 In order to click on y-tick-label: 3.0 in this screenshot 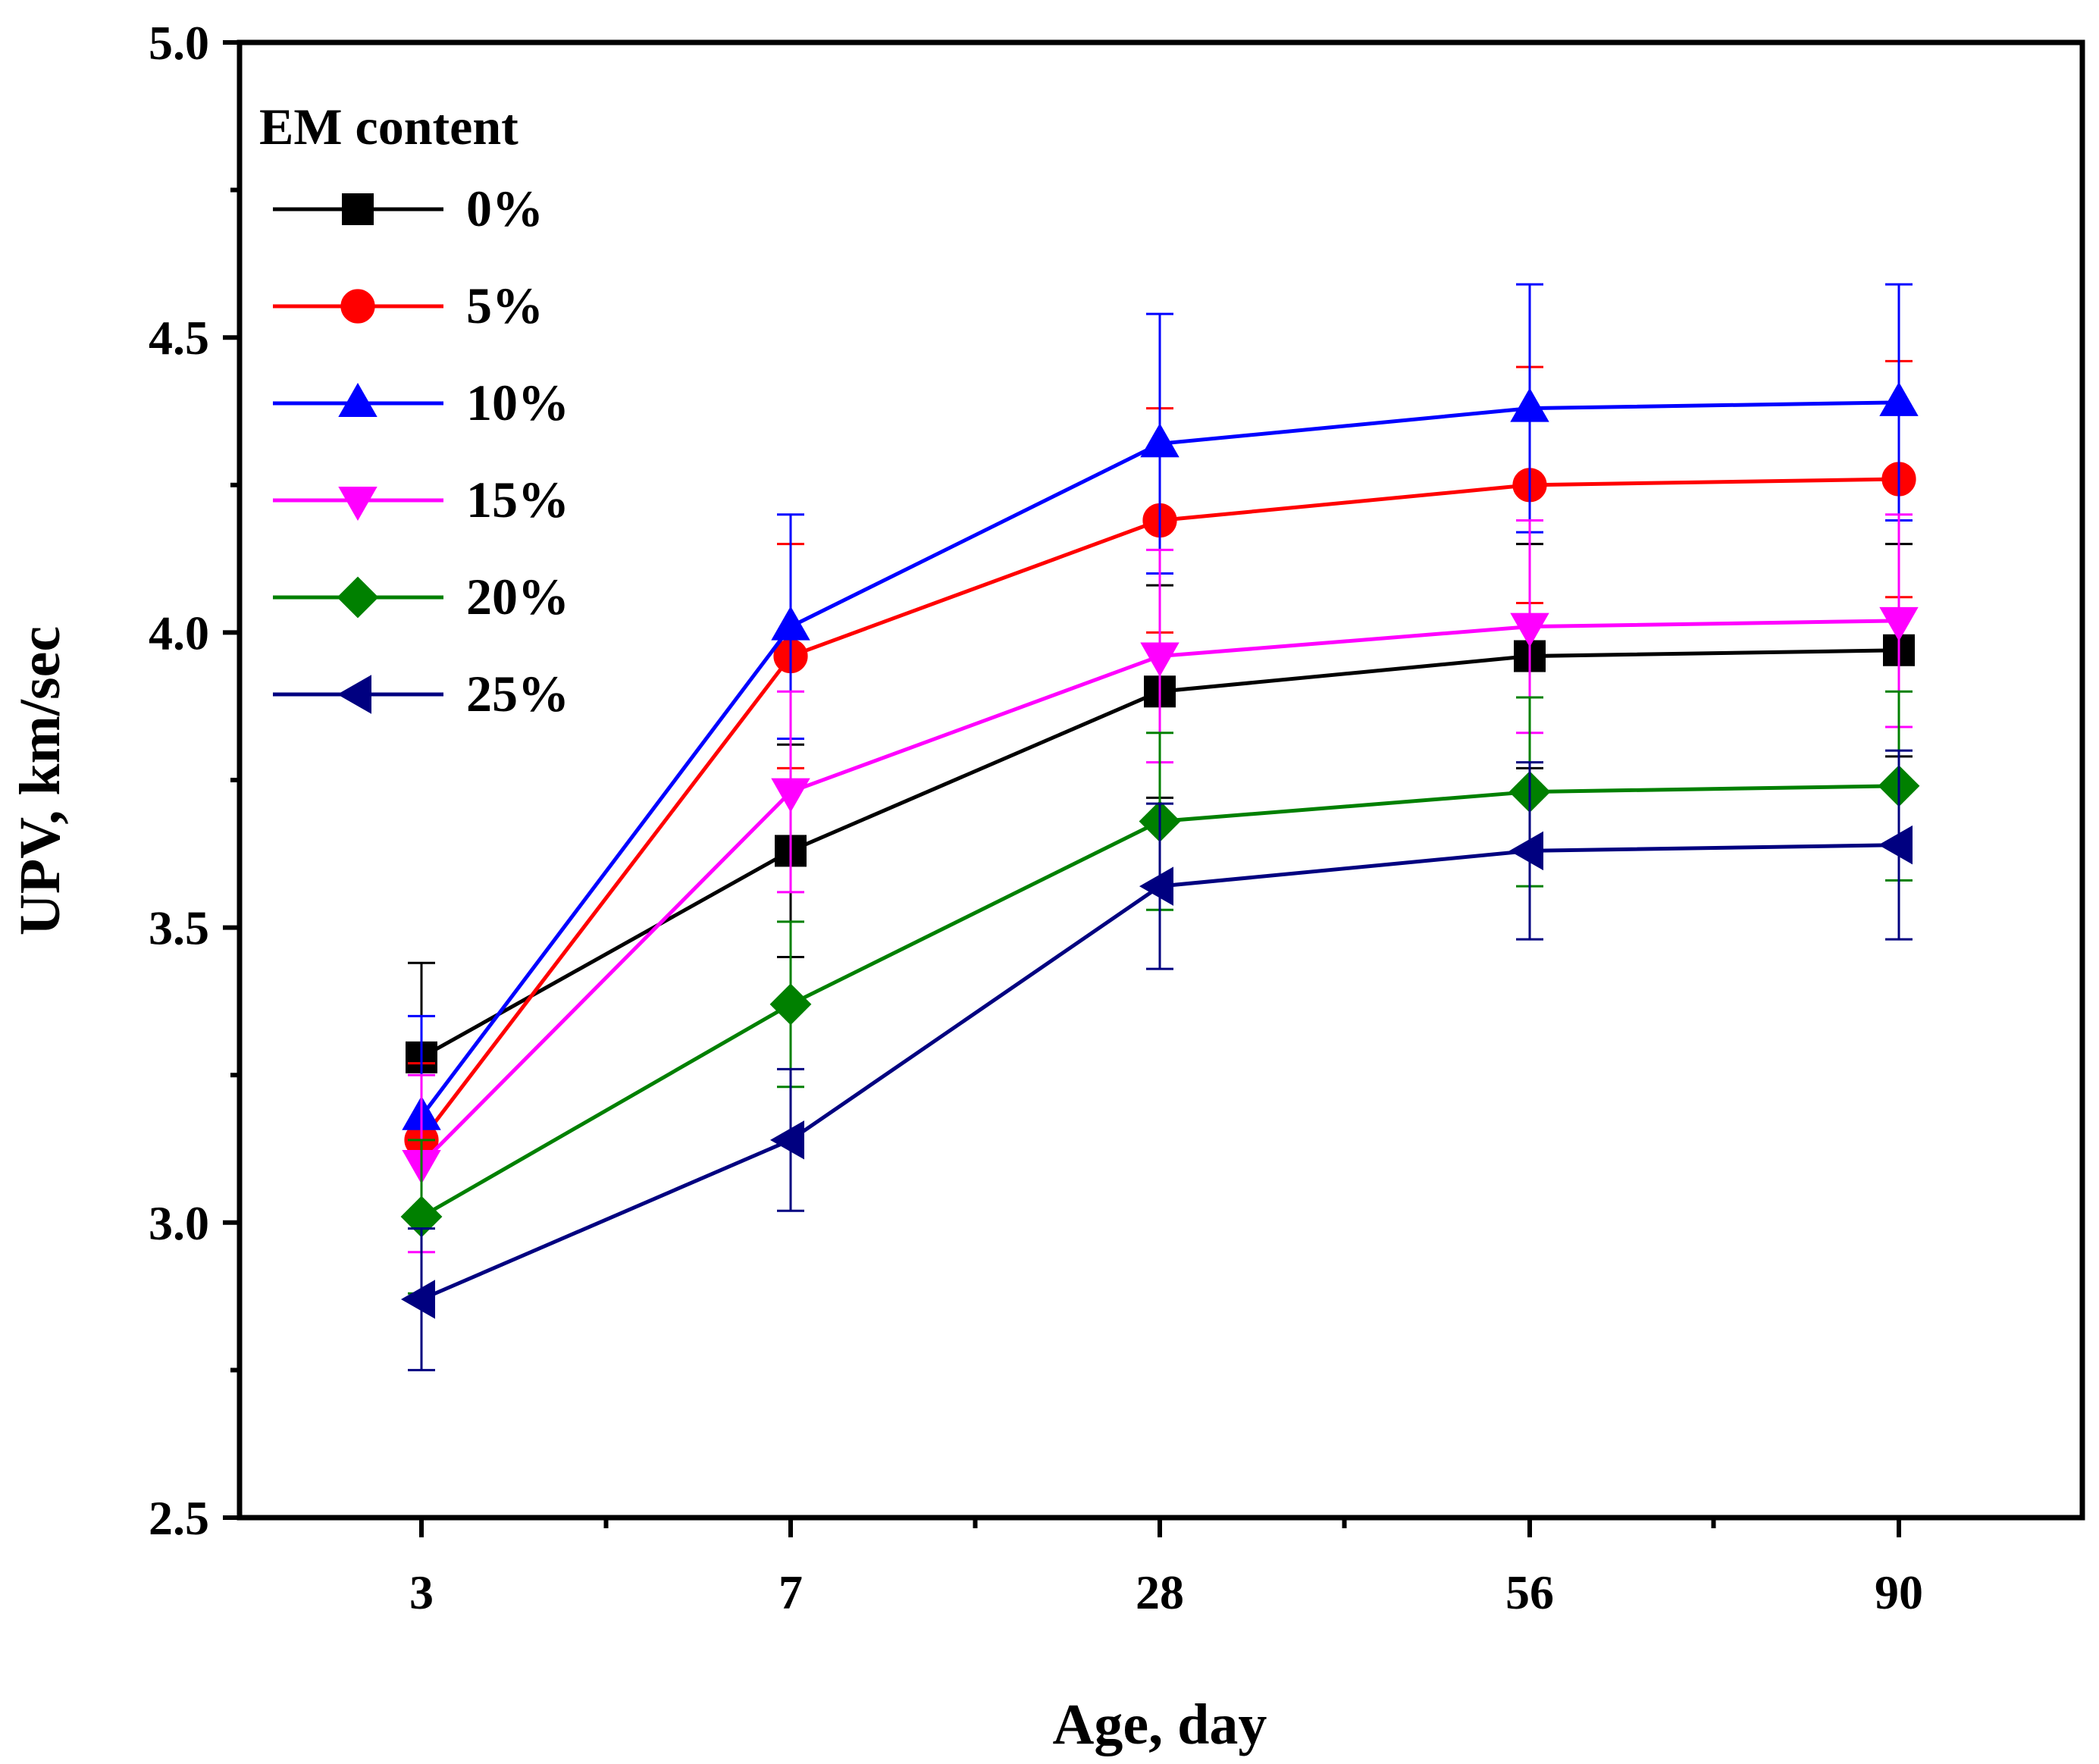, I will do `click(179, 1223)`.